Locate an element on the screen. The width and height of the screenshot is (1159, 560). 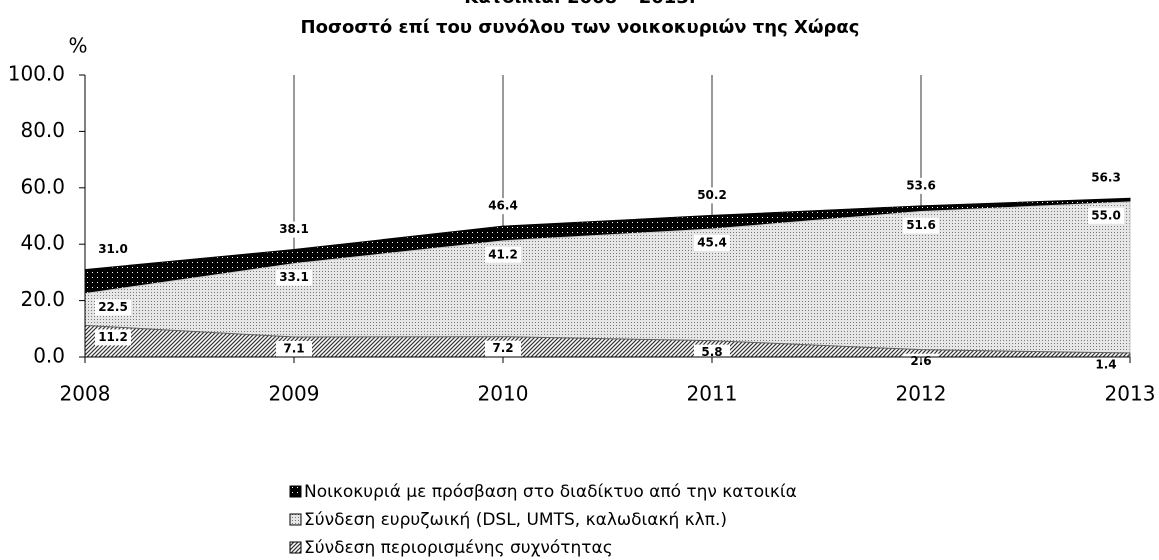
value-label: 7.1 is located at coordinates (293, 348).